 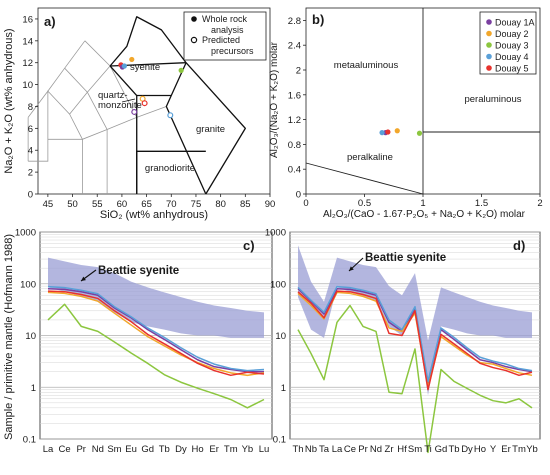 I want to click on legend-label-2: Douay 3, so click(x=512, y=45).